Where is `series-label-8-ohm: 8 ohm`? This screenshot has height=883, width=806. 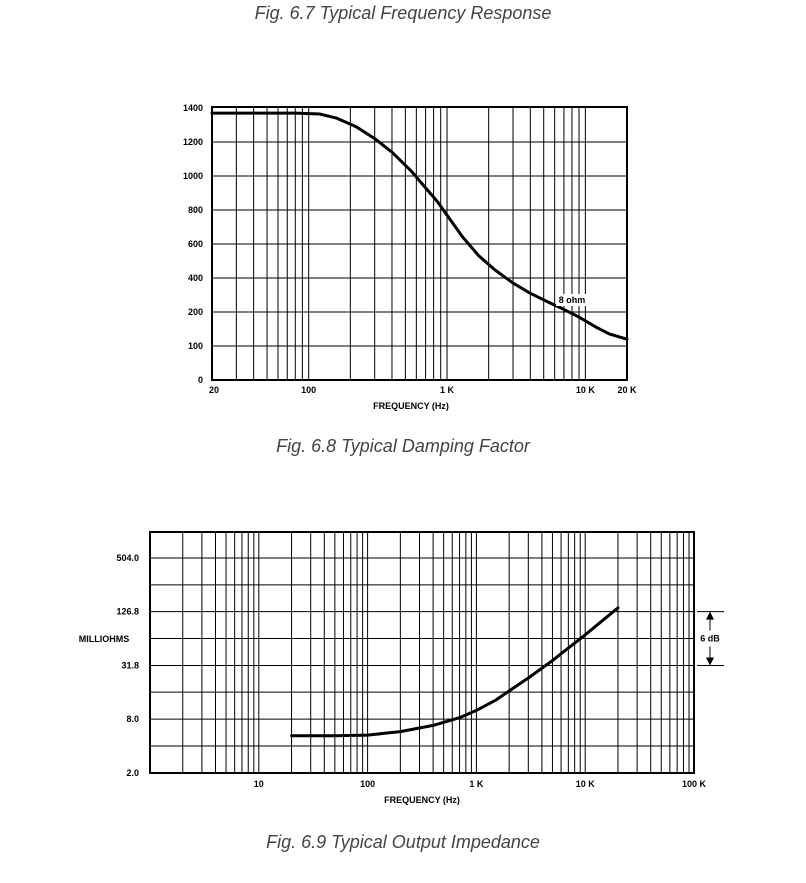
series-label-8-ohm: 8 ohm is located at coordinates (572, 300).